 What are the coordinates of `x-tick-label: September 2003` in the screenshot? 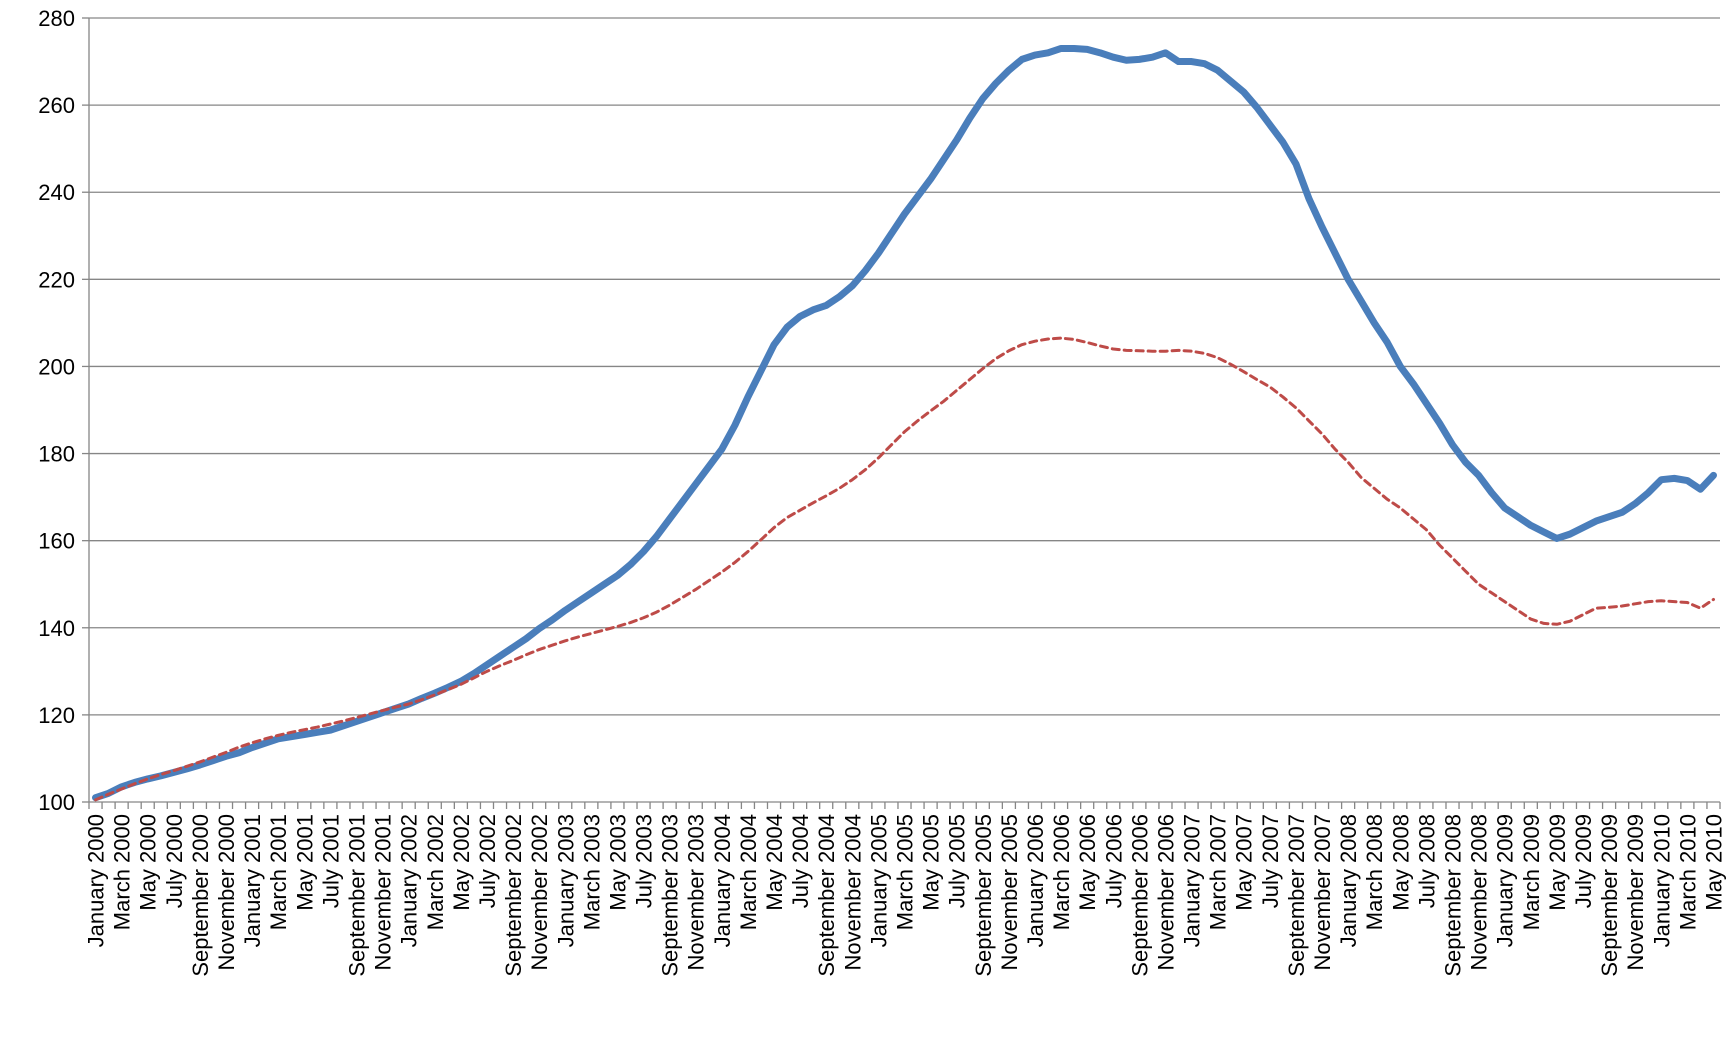 It's located at (670, 895).